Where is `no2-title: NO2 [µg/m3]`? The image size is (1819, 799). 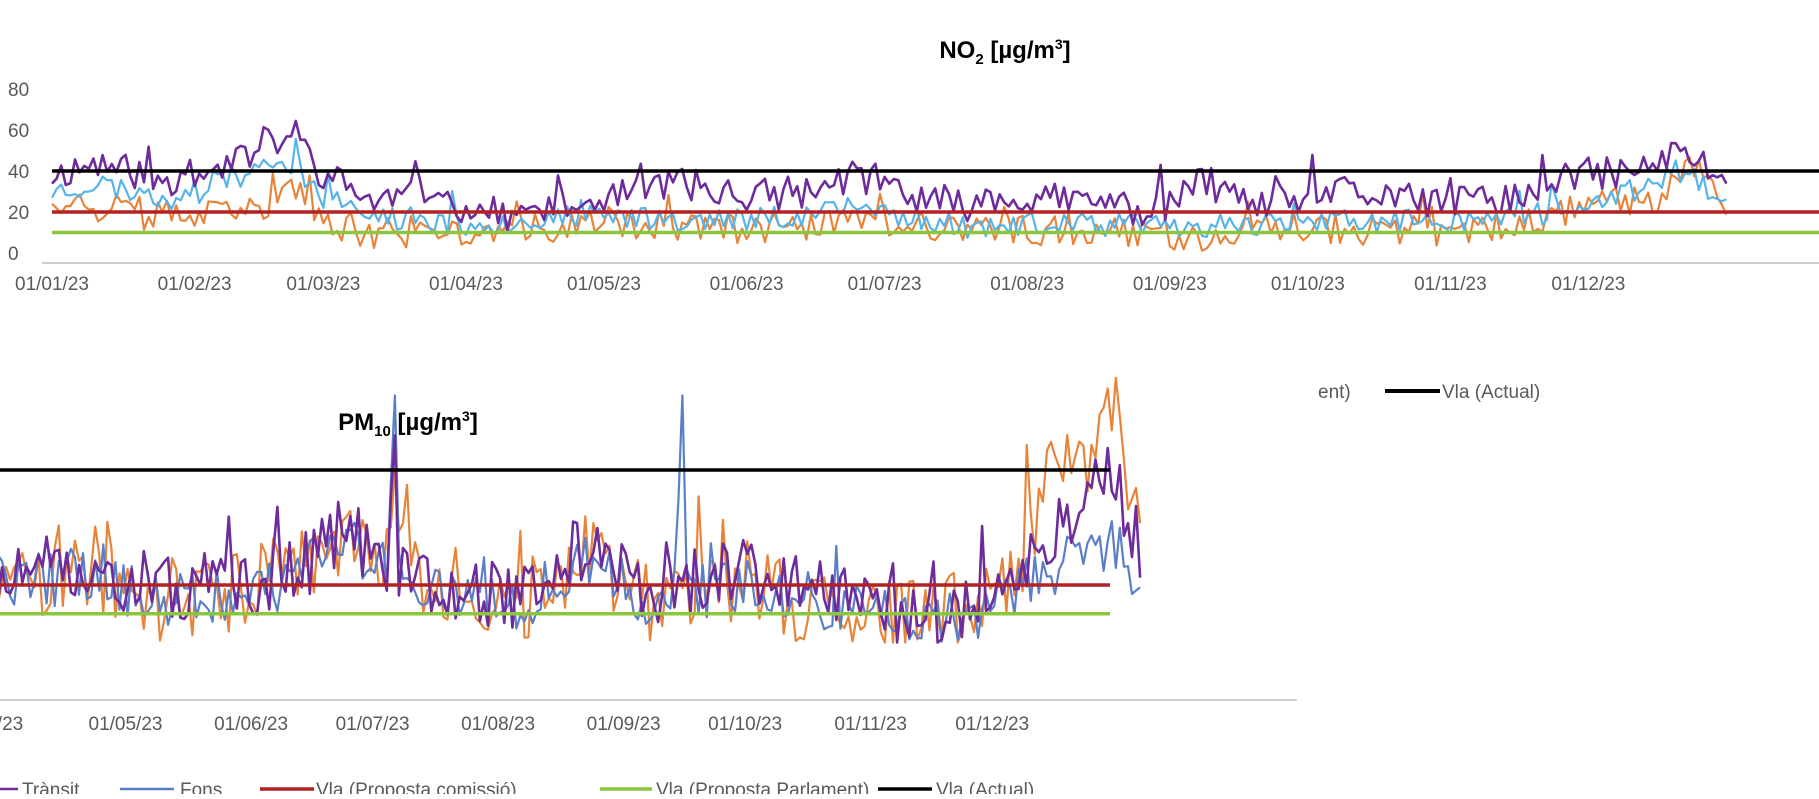
no2-title: NO2 [µg/m3] is located at coordinates (1004, 52).